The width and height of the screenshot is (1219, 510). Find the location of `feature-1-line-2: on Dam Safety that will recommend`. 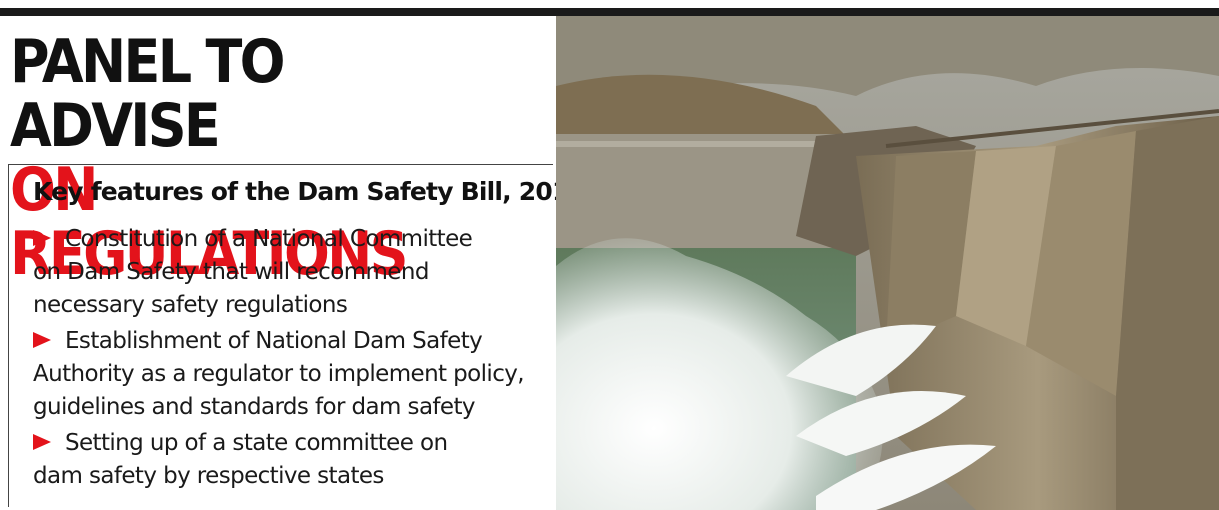

feature-1-line-2: on Dam Safety that will recommend is located at coordinates (231, 272).